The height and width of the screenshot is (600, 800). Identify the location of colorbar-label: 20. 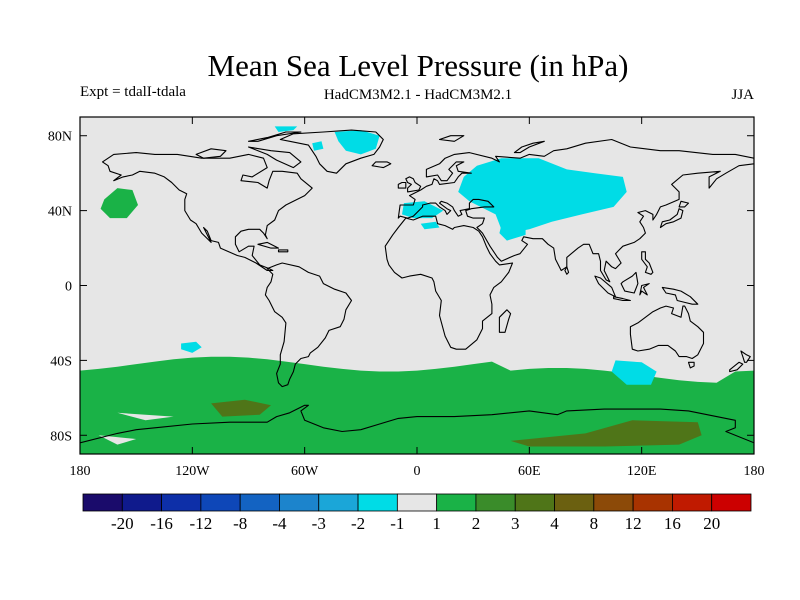
(711, 523).